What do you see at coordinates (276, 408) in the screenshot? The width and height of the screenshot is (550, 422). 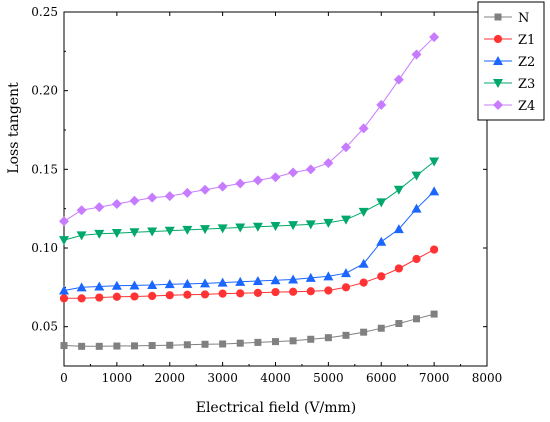 I see `x-axis-title: Electrical field (V/mm)` at bounding box center [276, 408].